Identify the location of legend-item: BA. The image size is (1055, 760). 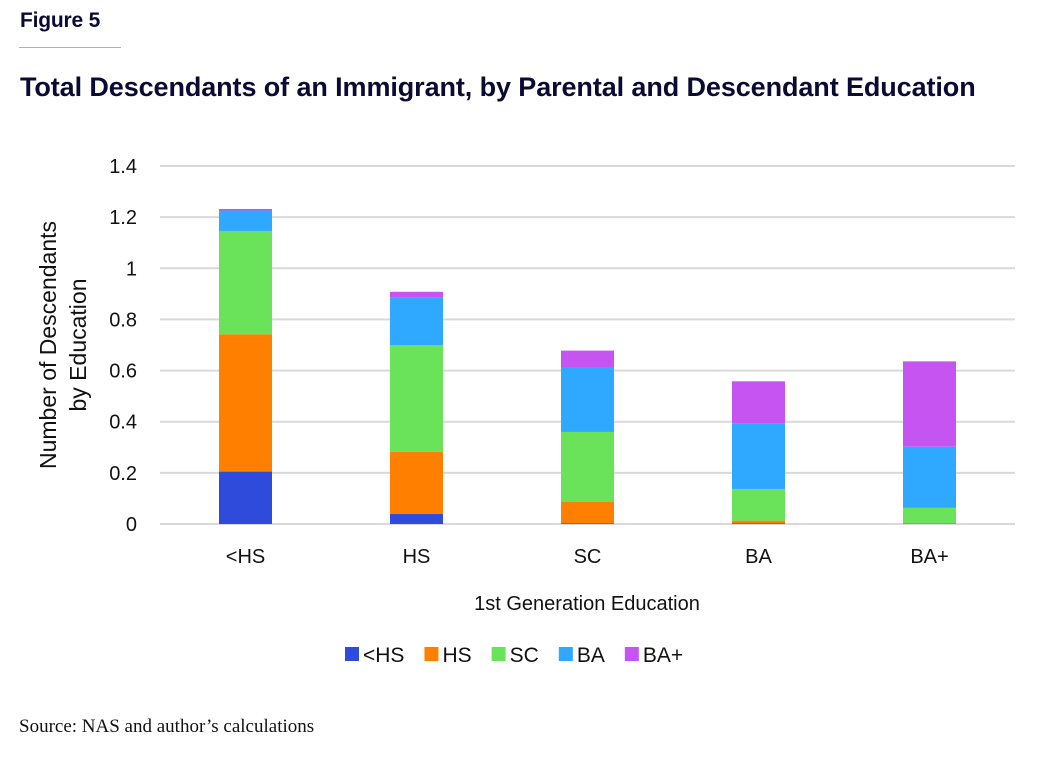
(581, 655).